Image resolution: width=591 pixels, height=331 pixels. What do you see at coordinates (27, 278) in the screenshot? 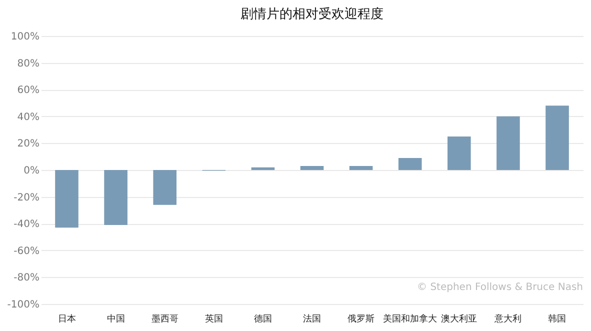
I see `y-tick-label: -80%` at bounding box center [27, 278].